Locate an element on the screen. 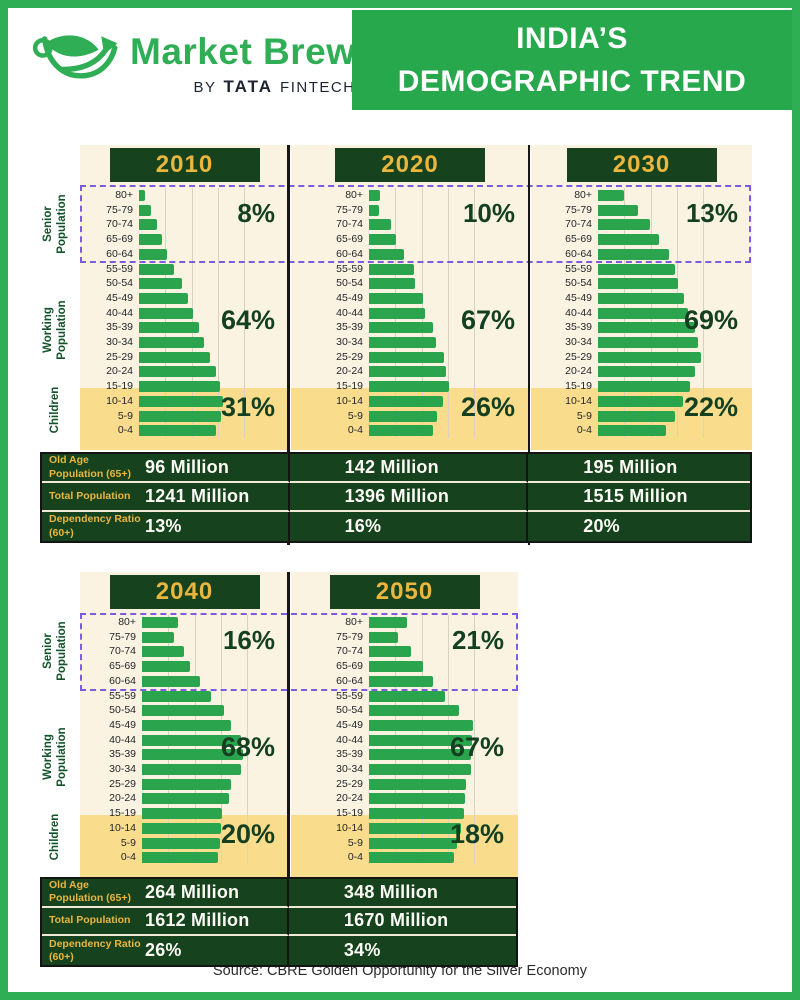 The width and height of the screenshot is (800, 1000). stat-label-total_population: Total Population is located at coordinates (90, 920).